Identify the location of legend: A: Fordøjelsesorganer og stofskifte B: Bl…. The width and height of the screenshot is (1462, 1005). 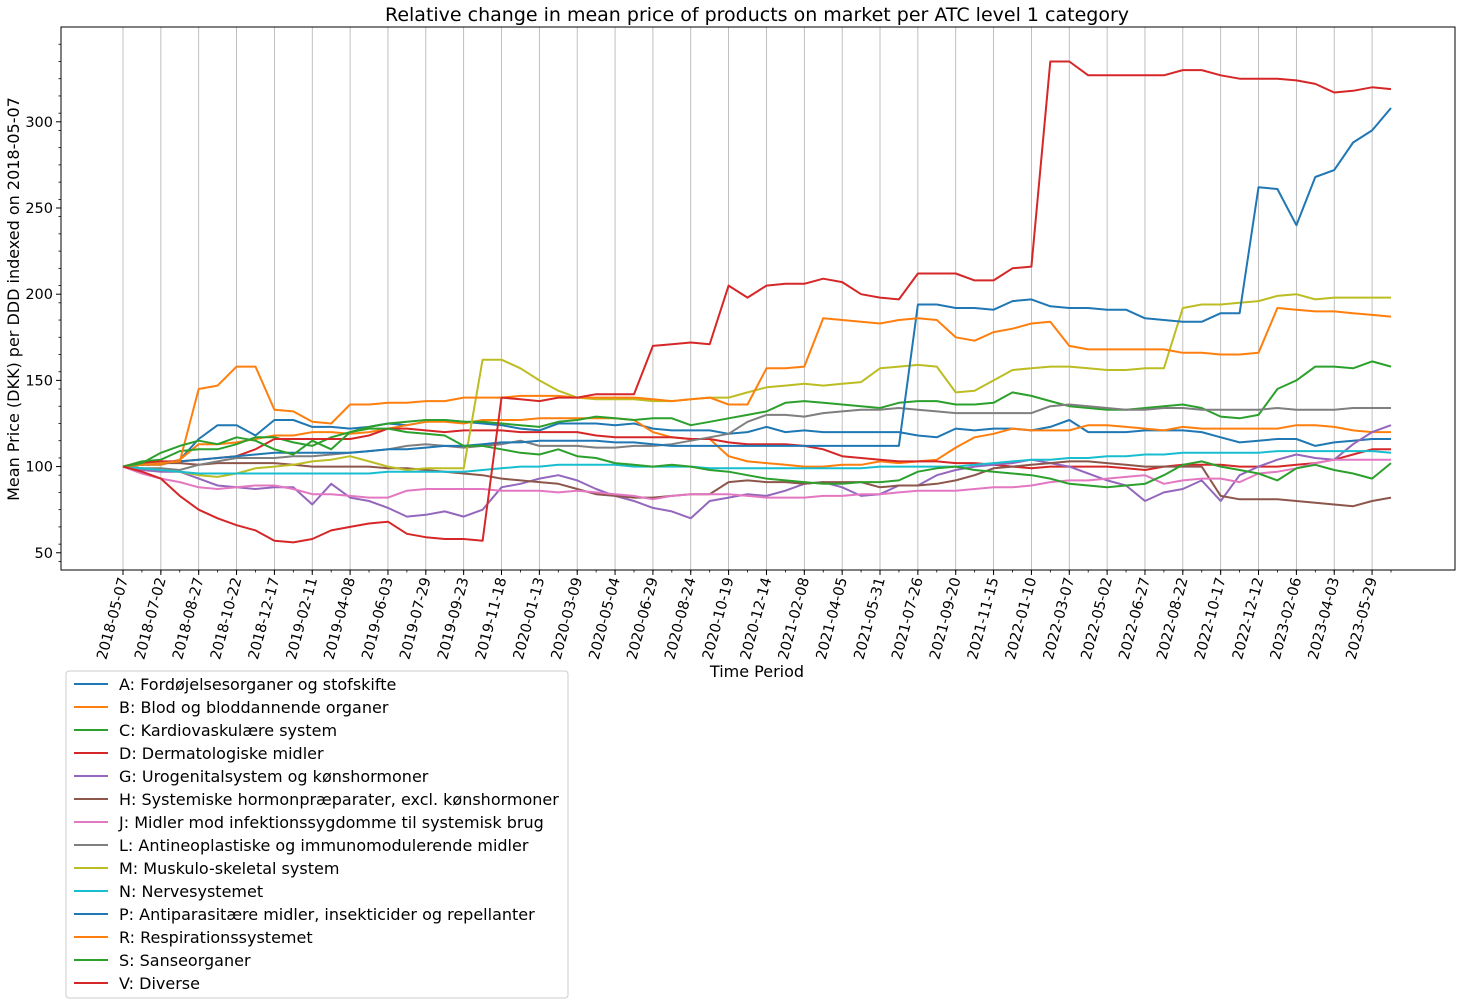
(317, 834).